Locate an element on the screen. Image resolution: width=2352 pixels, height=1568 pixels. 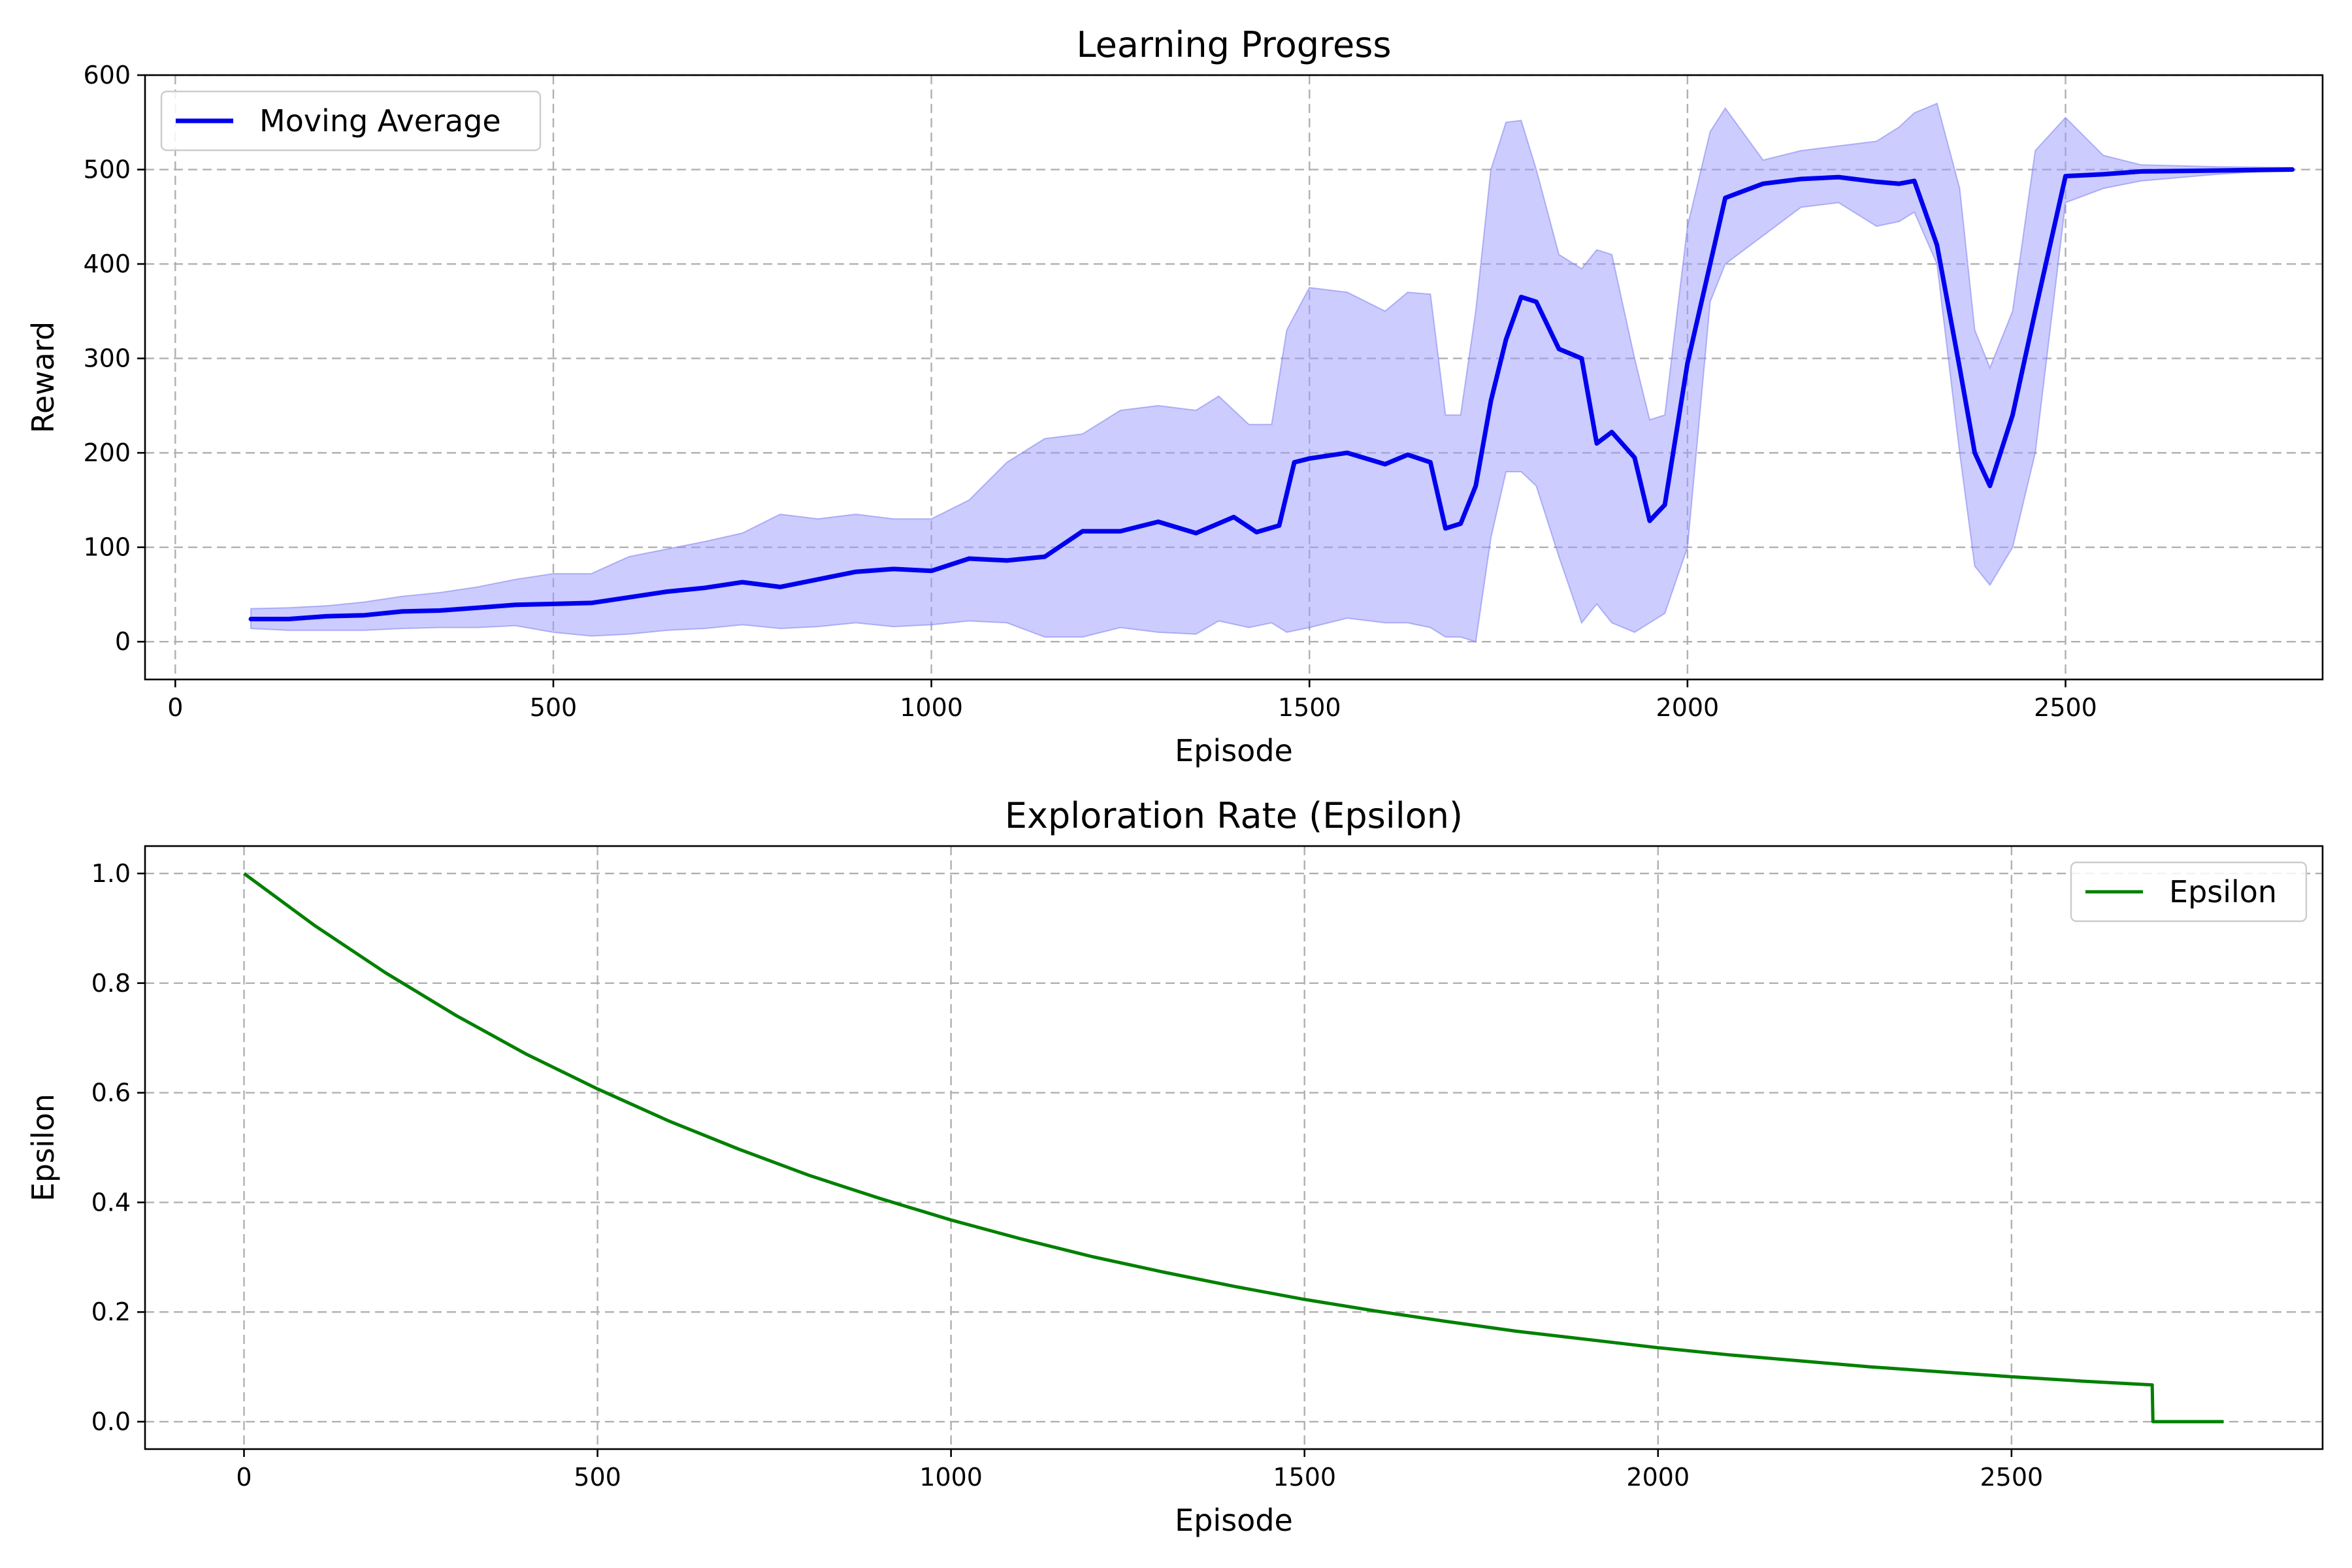
y-tick-label: 0.4 is located at coordinates (111, 1202).